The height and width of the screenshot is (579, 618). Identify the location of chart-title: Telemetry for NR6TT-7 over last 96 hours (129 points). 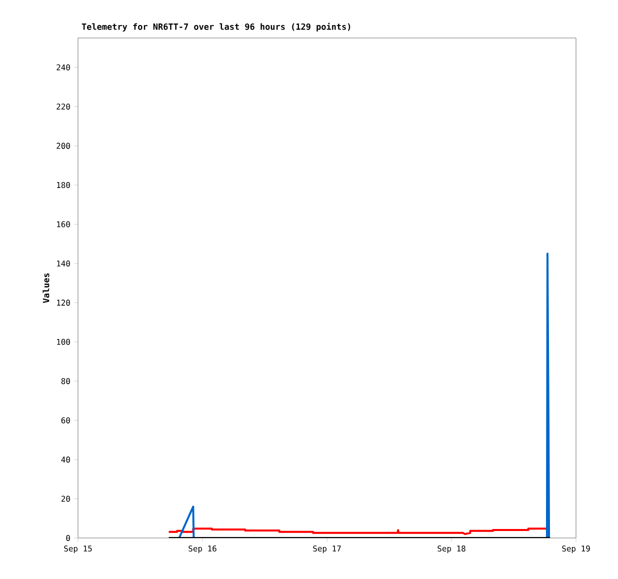
(216, 27).